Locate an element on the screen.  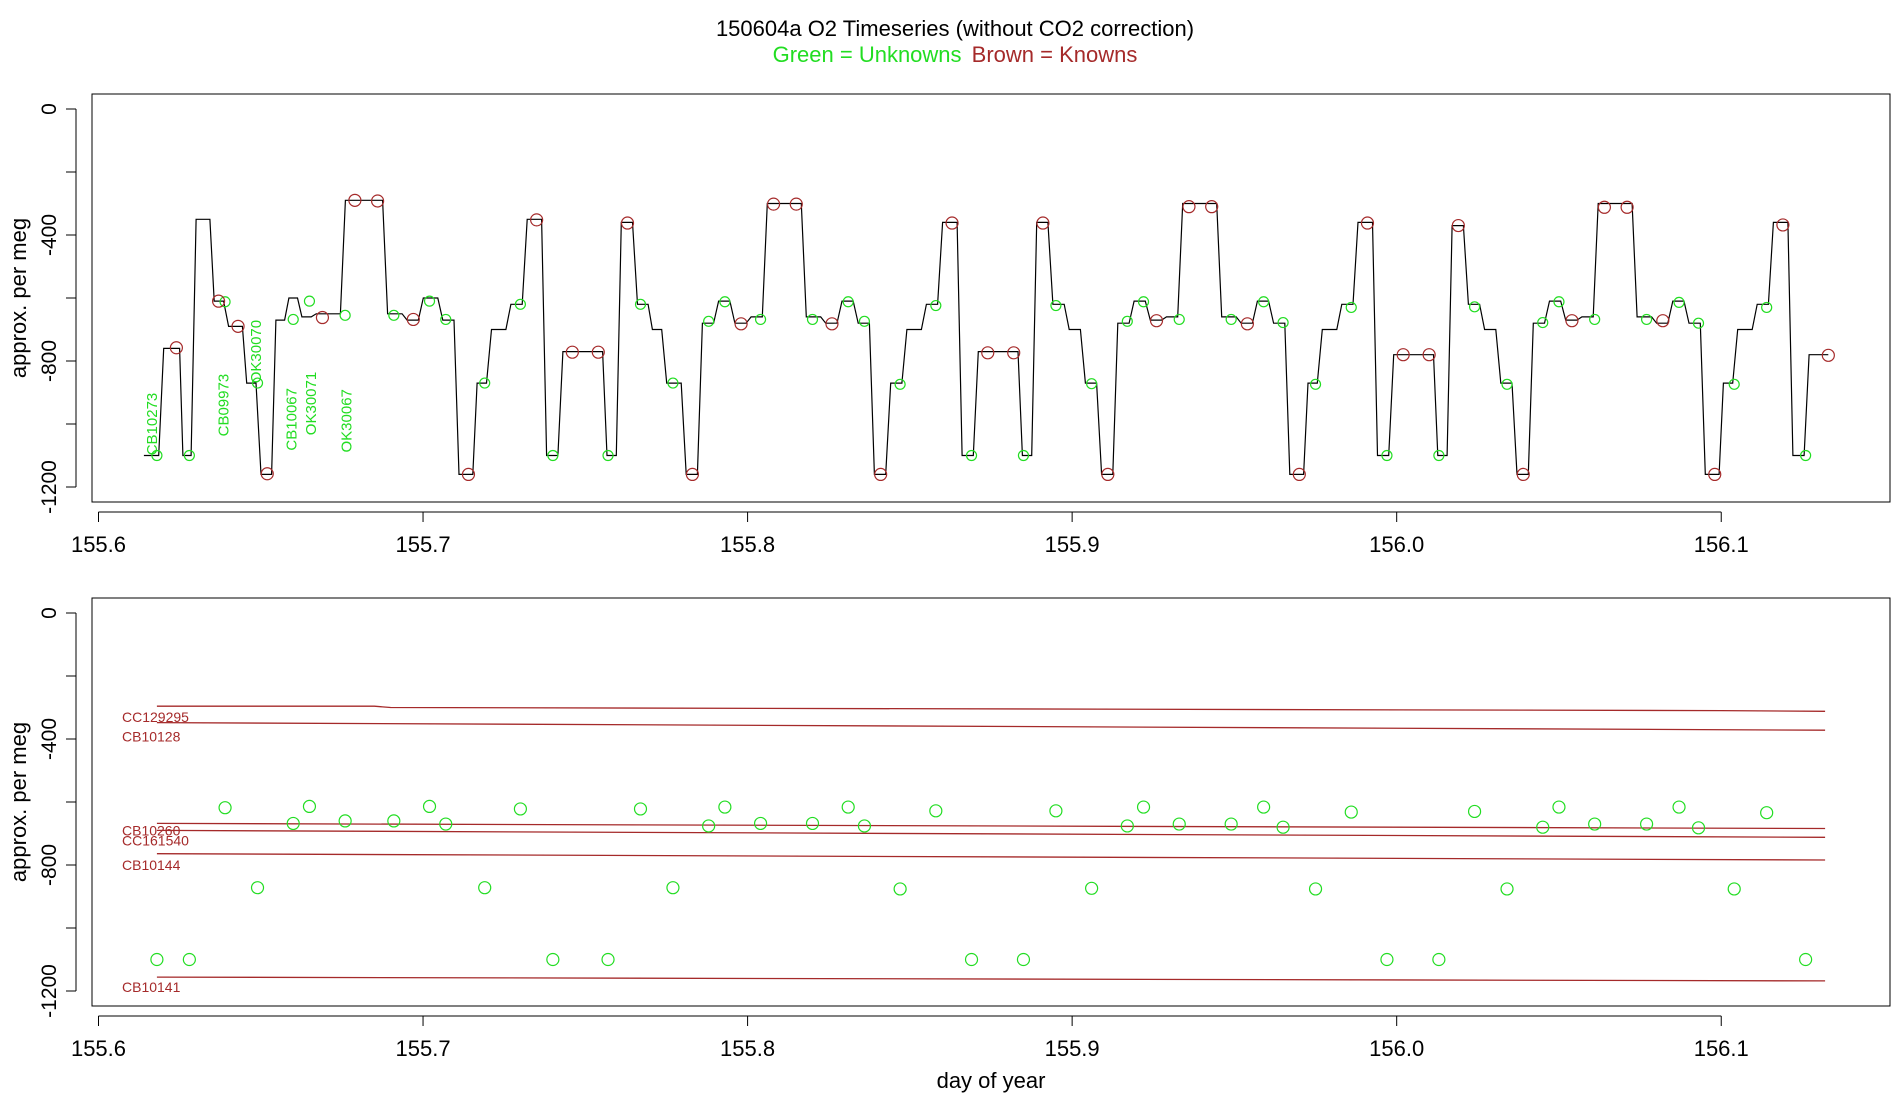
known-standard-label: CB10144 is located at coordinates (151, 865).